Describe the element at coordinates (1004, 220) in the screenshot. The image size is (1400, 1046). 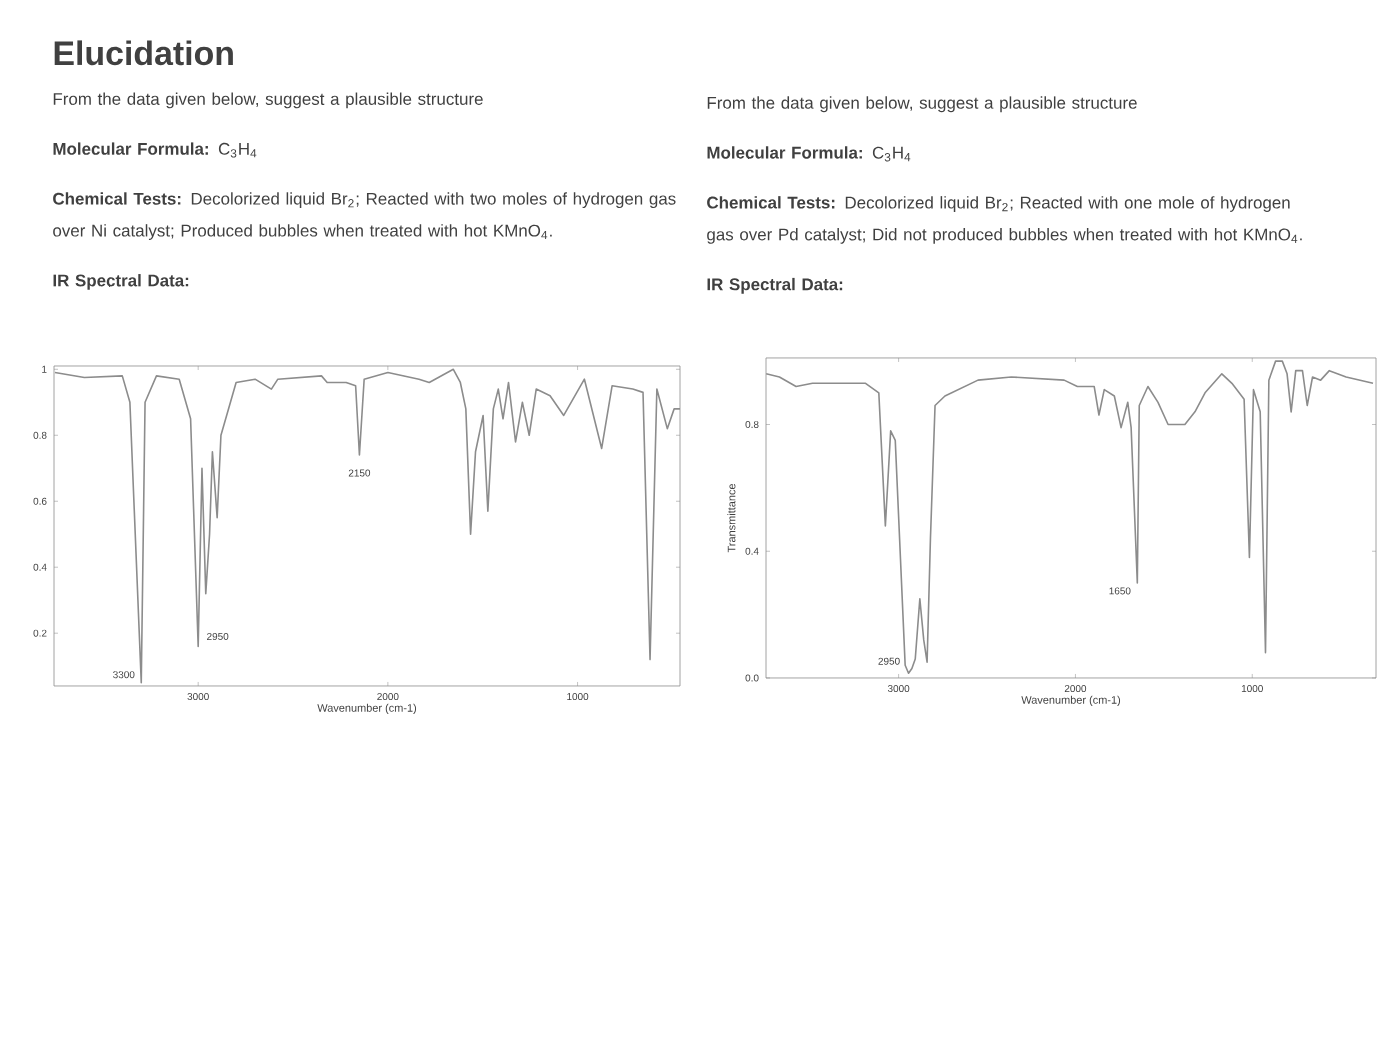
I see `text: Chemical Tests: Decolorized liquid Br$_{2}$; Reacted with one mole of hydrogen gas over Pd catalyst; Did not produced bubbles when treated with hot KMnO$_{4}$.` at that location.